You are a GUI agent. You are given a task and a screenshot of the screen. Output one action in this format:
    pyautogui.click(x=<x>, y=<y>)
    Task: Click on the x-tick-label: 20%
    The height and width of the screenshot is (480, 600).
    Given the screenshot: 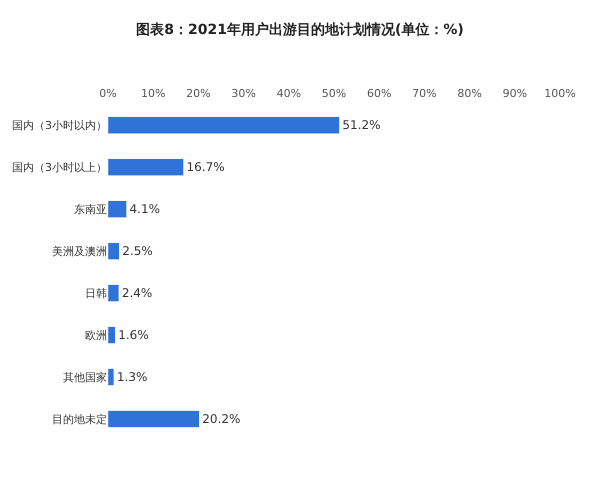 What is the action you would take?
    pyautogui.click(x=198, y=93)
    